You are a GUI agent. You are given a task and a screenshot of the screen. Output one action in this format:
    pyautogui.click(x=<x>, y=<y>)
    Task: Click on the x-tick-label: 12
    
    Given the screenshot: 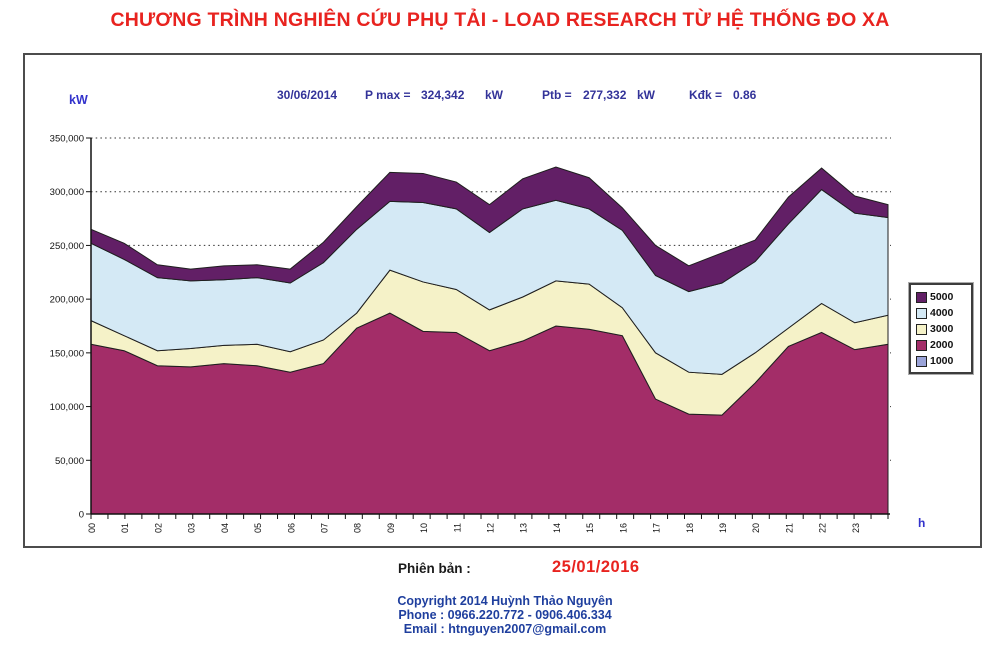 What is the action you would take?
    pyautogui.click(x=491, y=528)
    